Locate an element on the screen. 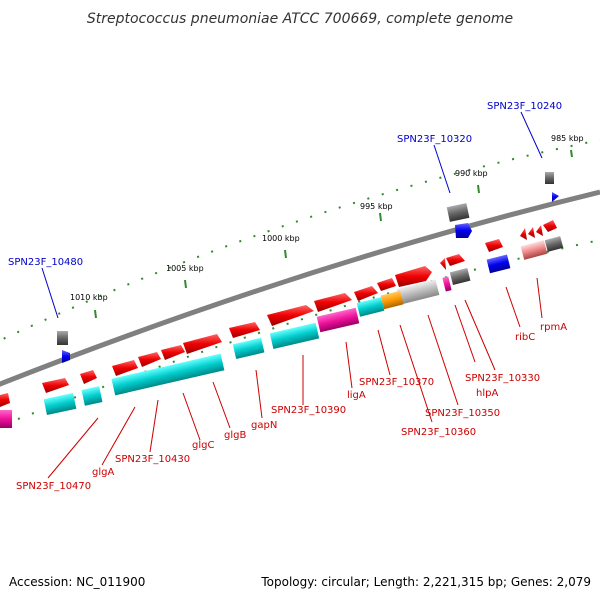 This screenshot has height=600, width=600. tick-label: 985 kbp is located at coordinates (567, 138).